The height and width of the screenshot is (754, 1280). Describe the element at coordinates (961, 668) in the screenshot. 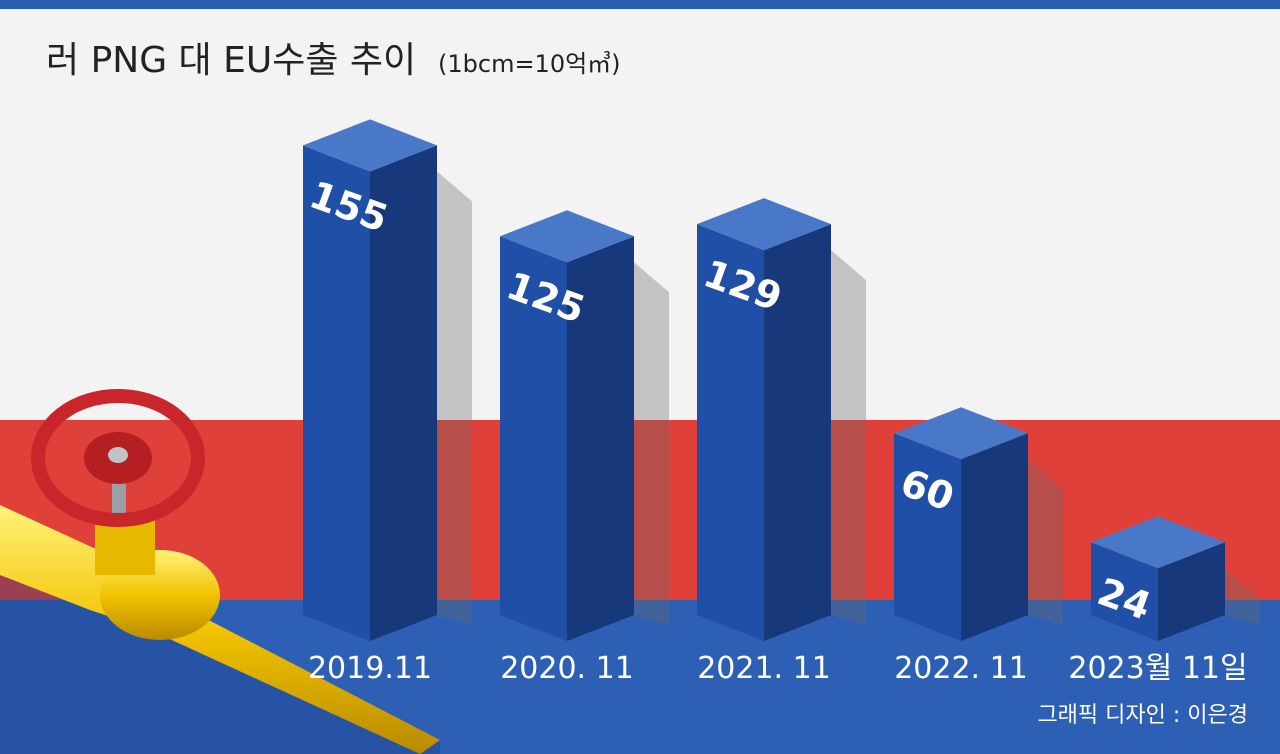

I see `x-tick-label: 2022. 11` at that location.